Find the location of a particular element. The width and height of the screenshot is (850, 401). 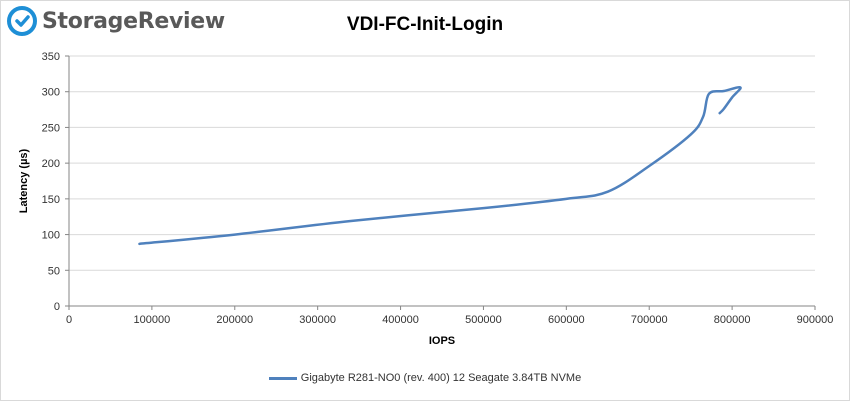

legend-swatch is located at coordinates (282, 378).